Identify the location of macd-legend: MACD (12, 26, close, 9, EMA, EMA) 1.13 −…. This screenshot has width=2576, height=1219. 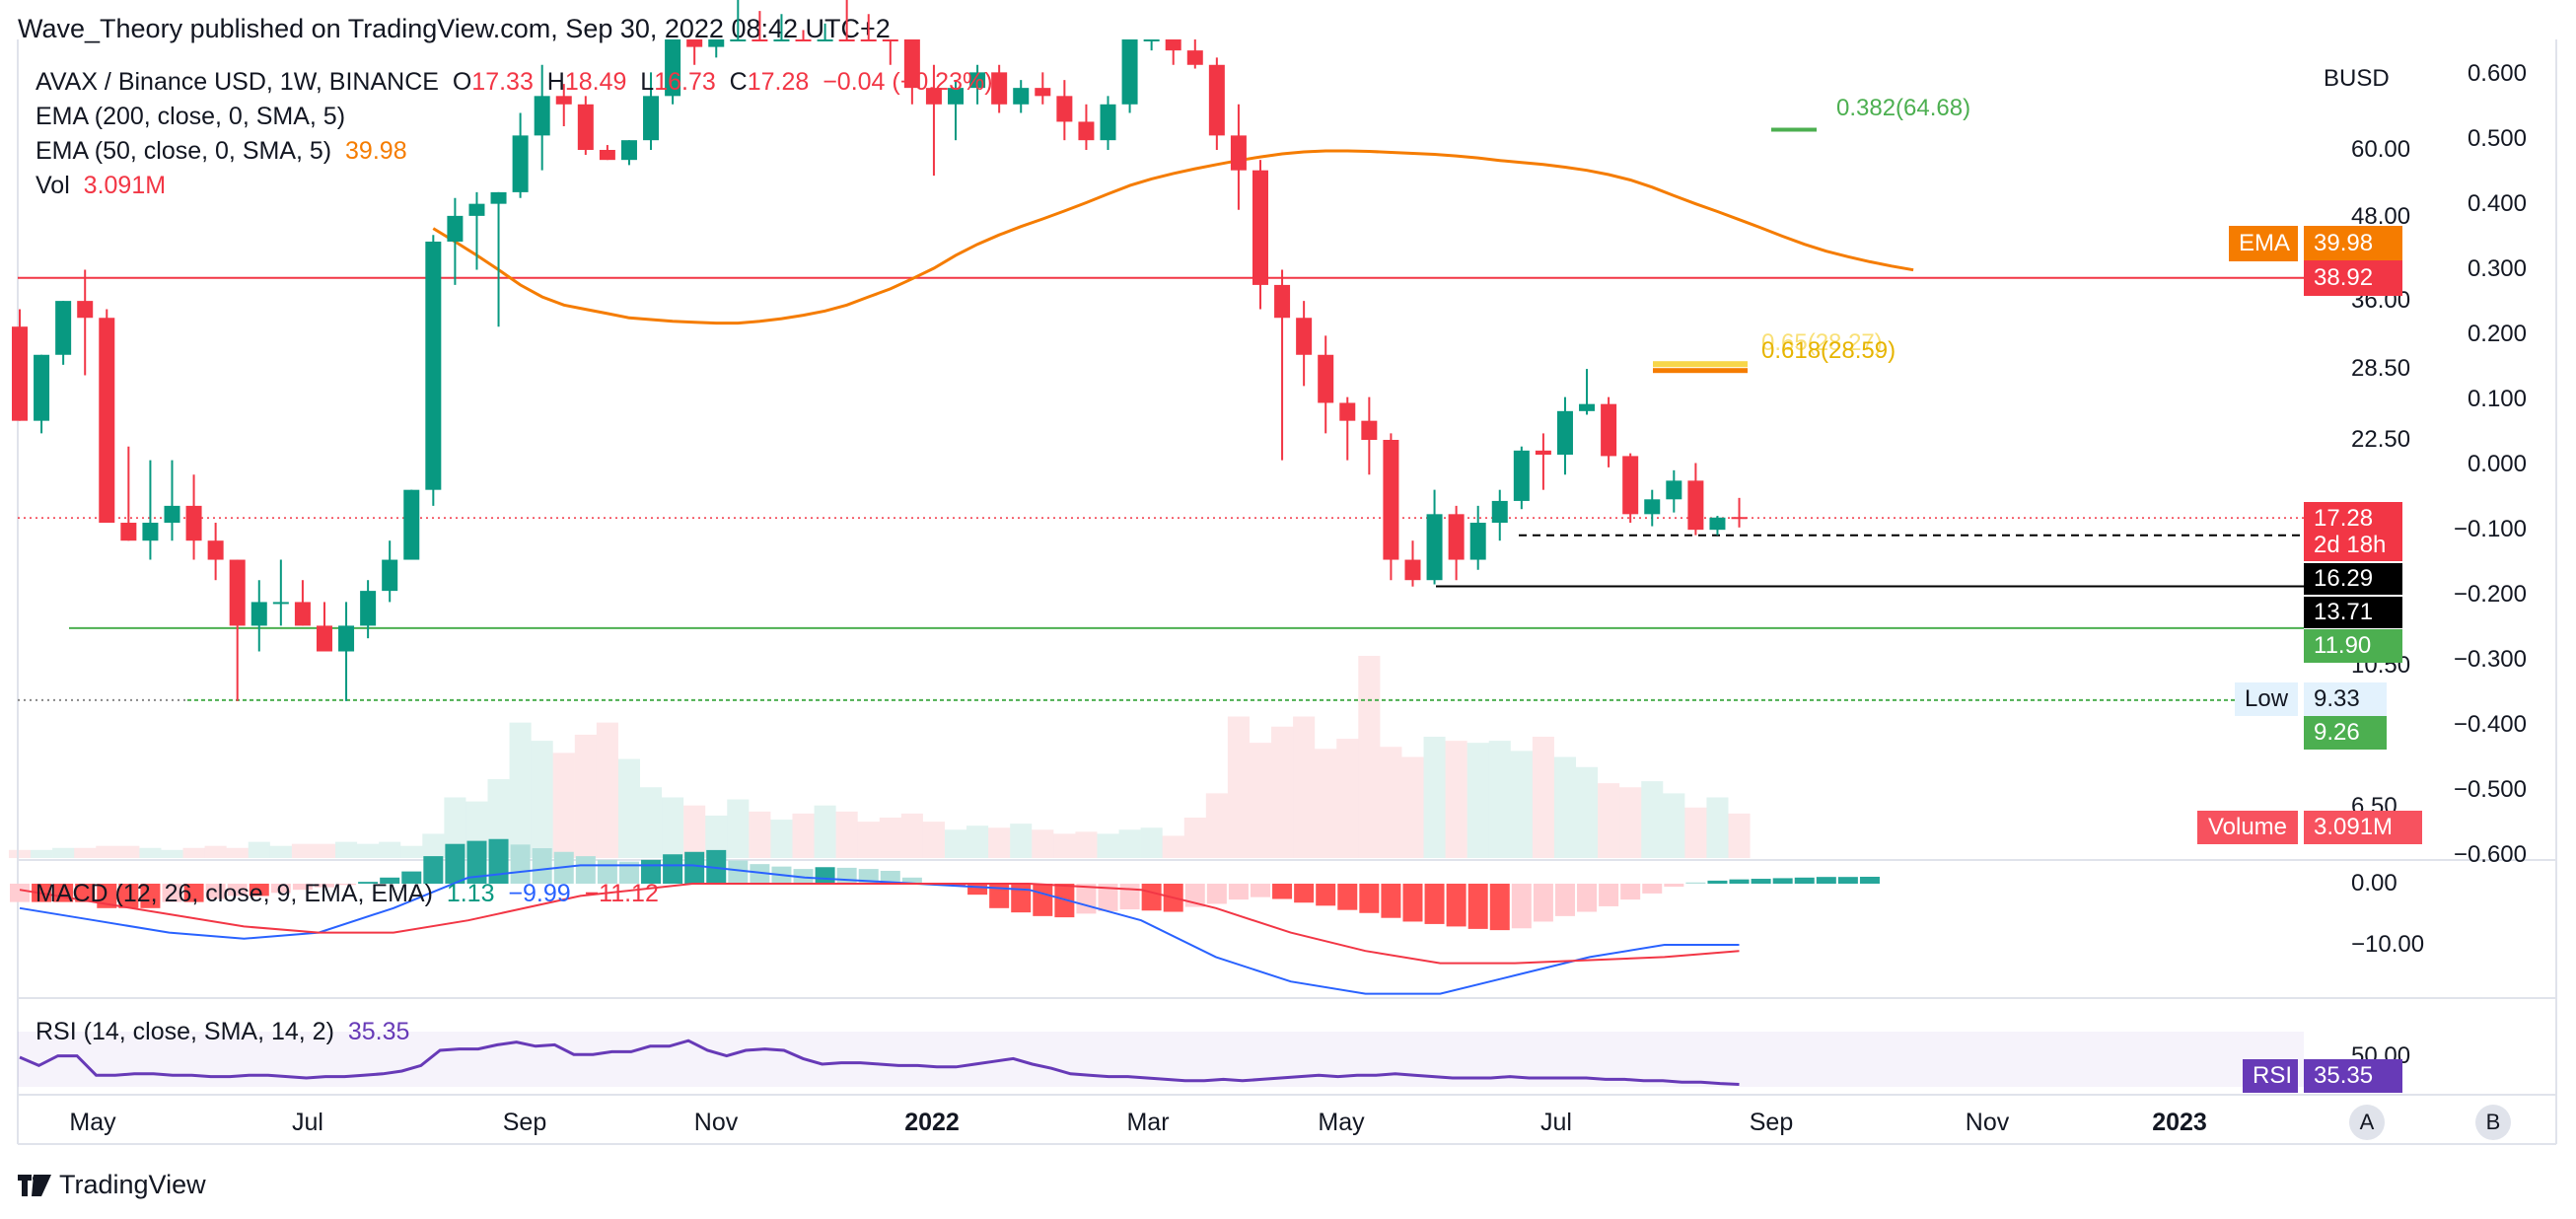
(347, 894).